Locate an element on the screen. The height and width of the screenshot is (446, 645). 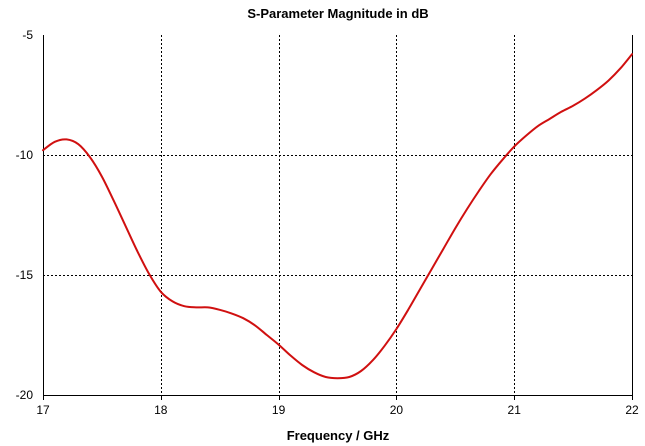
x-tick-label: 20 is located at coordinates (397, 410).